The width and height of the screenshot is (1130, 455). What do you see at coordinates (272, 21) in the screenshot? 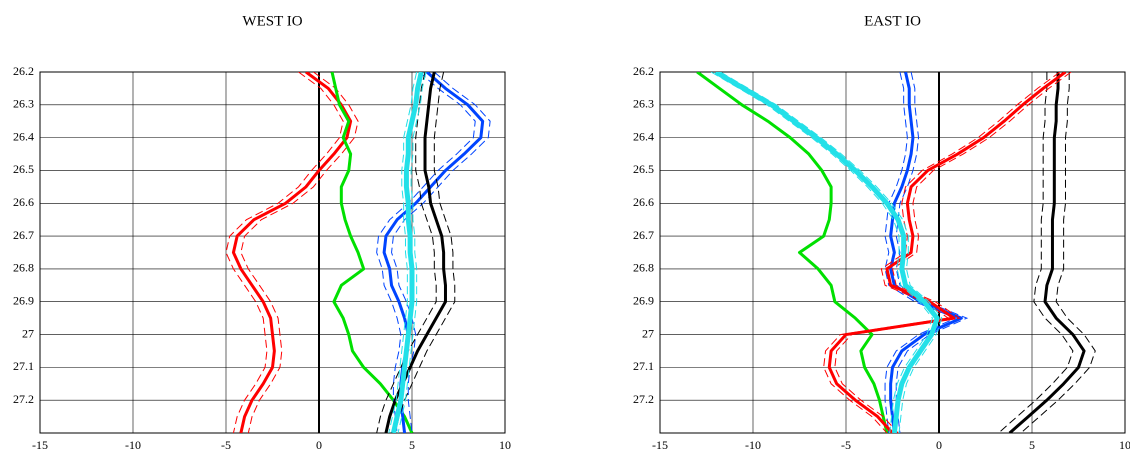
I see `chart-title: WEST IO` at bounding box center [272, 21].